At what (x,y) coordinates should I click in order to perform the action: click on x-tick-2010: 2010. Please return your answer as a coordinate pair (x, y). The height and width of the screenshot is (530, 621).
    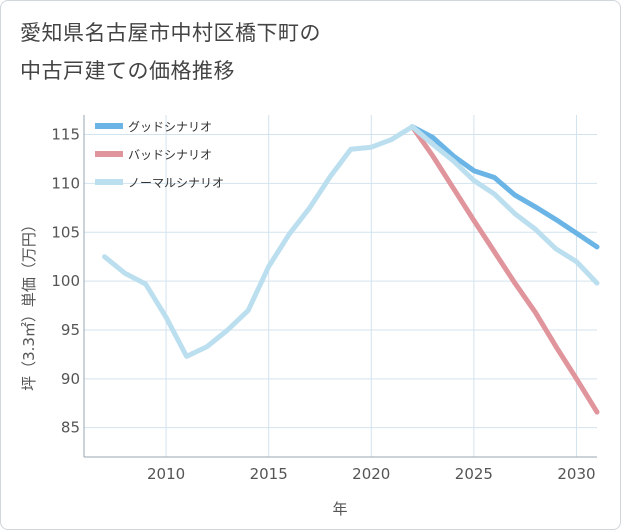
    Looking at the image, I should click on (166, 474).